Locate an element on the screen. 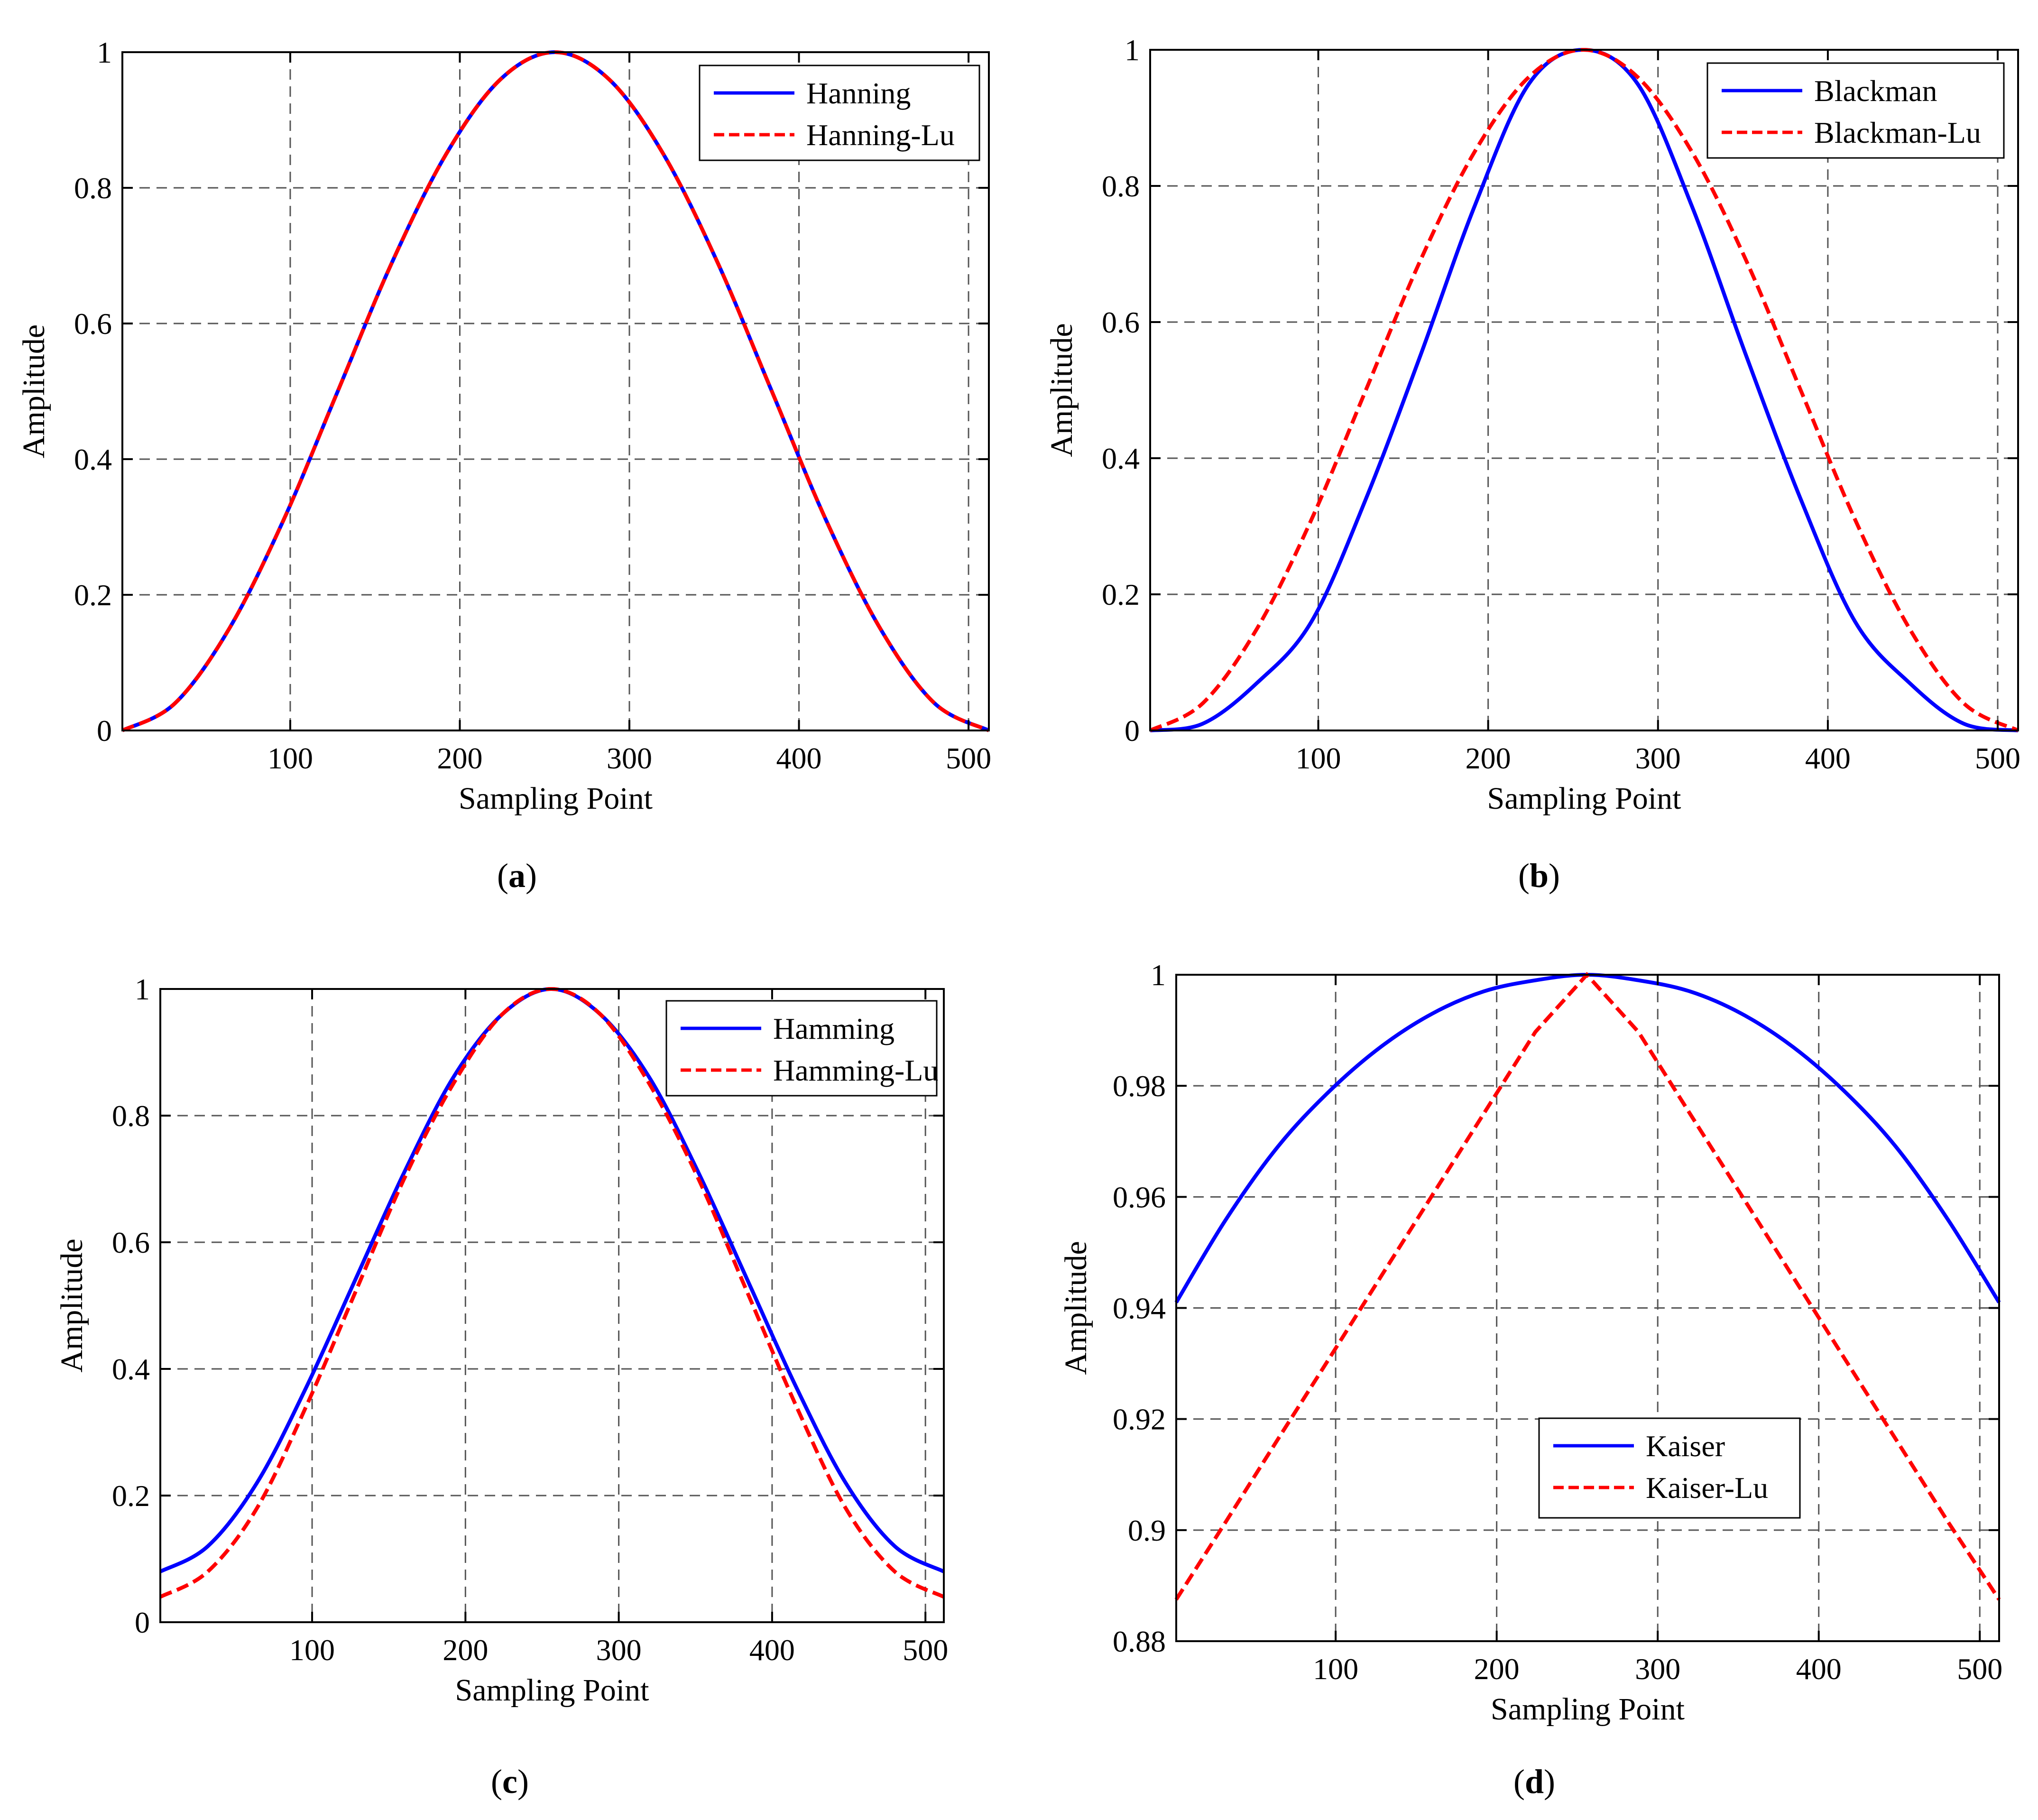  legend-label-hamming-lu: Hamming-Lu is located at coordinates (855, 1070).